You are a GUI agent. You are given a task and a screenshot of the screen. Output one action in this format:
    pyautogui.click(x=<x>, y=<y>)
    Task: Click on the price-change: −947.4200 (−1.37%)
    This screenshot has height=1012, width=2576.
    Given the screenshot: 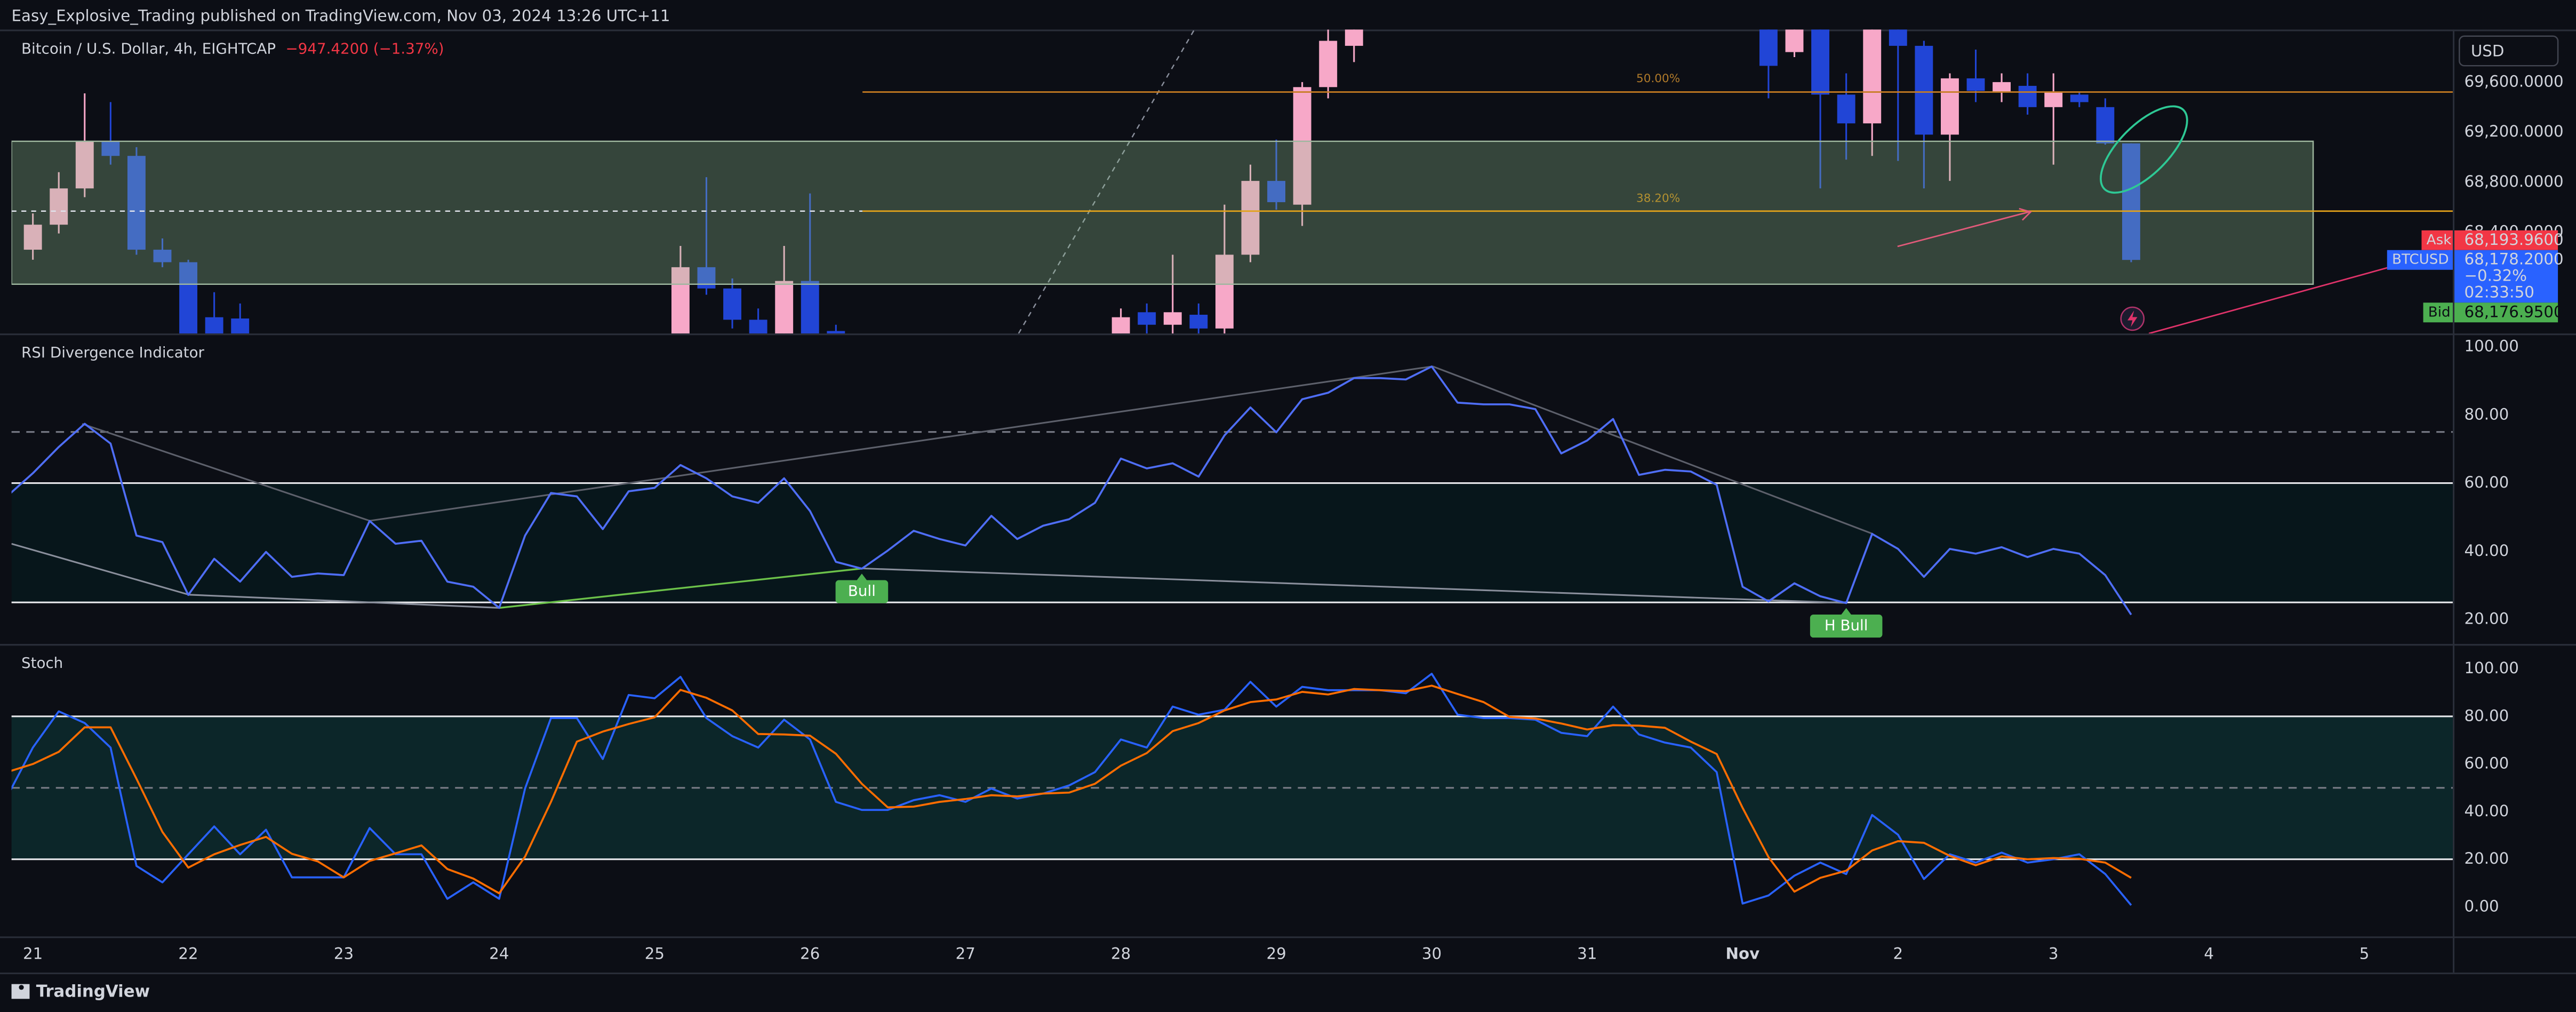 What is the action you would take?
    pyautogui.click(x=365, y=48)
    